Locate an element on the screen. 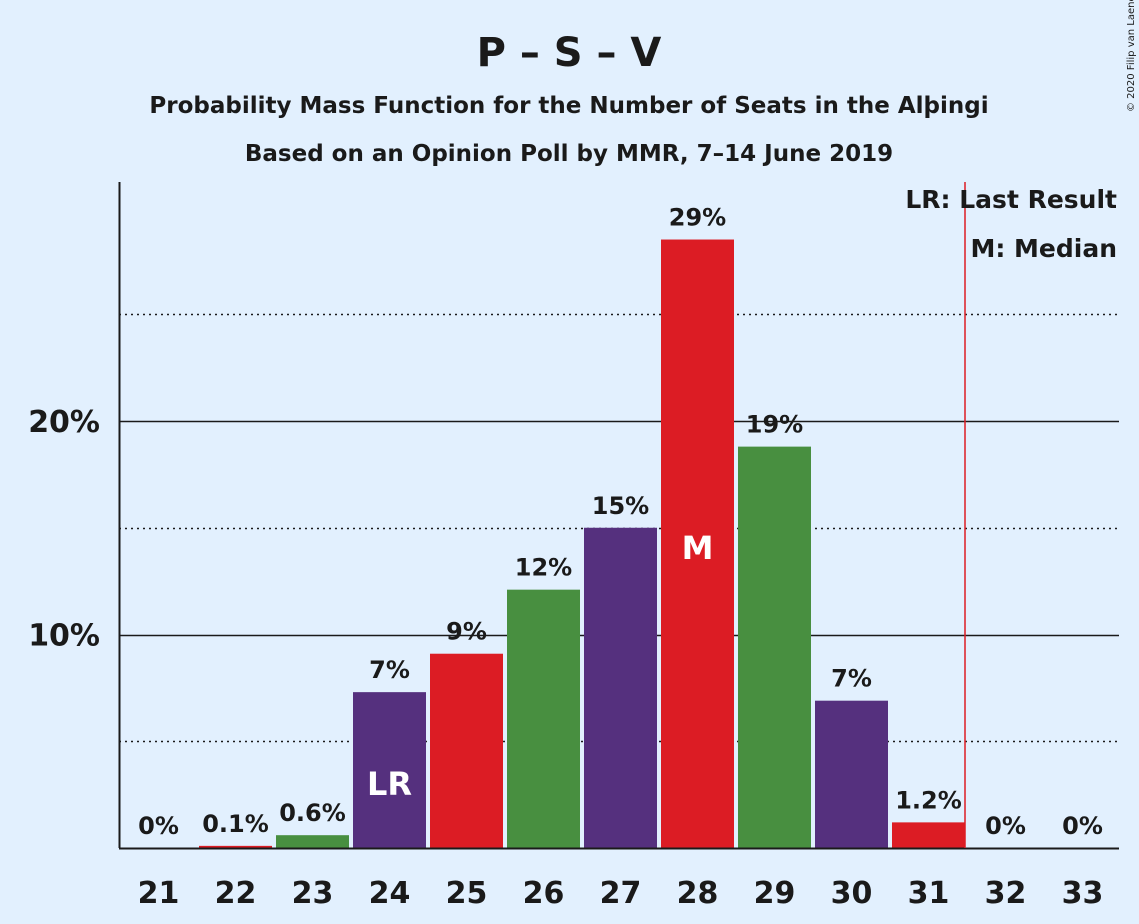 The height and width of the screenshot is (924, 1139). x-tick-label-29: 29 is located at coordinates (775, 893).